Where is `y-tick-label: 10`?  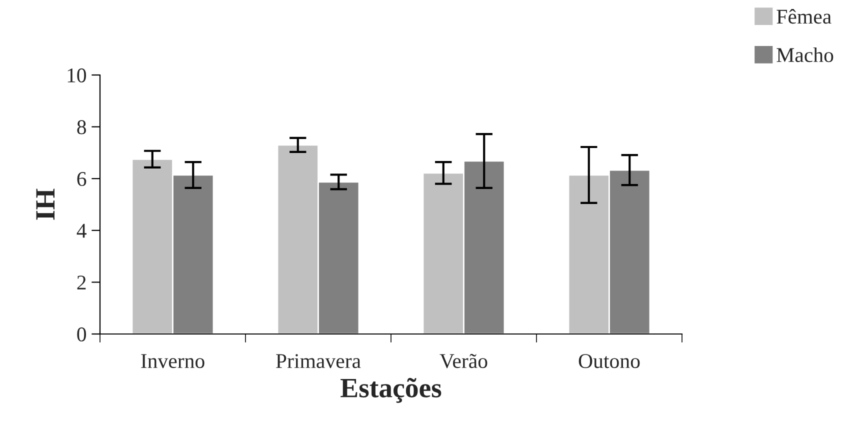
y-tick-label: 10 is located at coordinates (77, 75).